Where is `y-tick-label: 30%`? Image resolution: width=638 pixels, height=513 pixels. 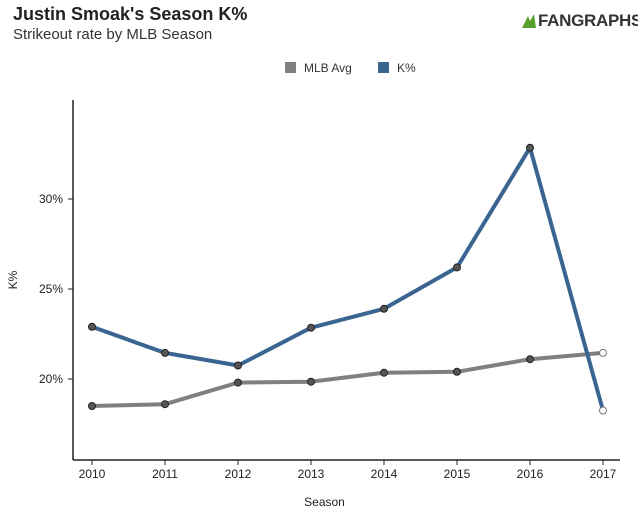
y-tick-label: 30% is located at coordinates (51, 199).